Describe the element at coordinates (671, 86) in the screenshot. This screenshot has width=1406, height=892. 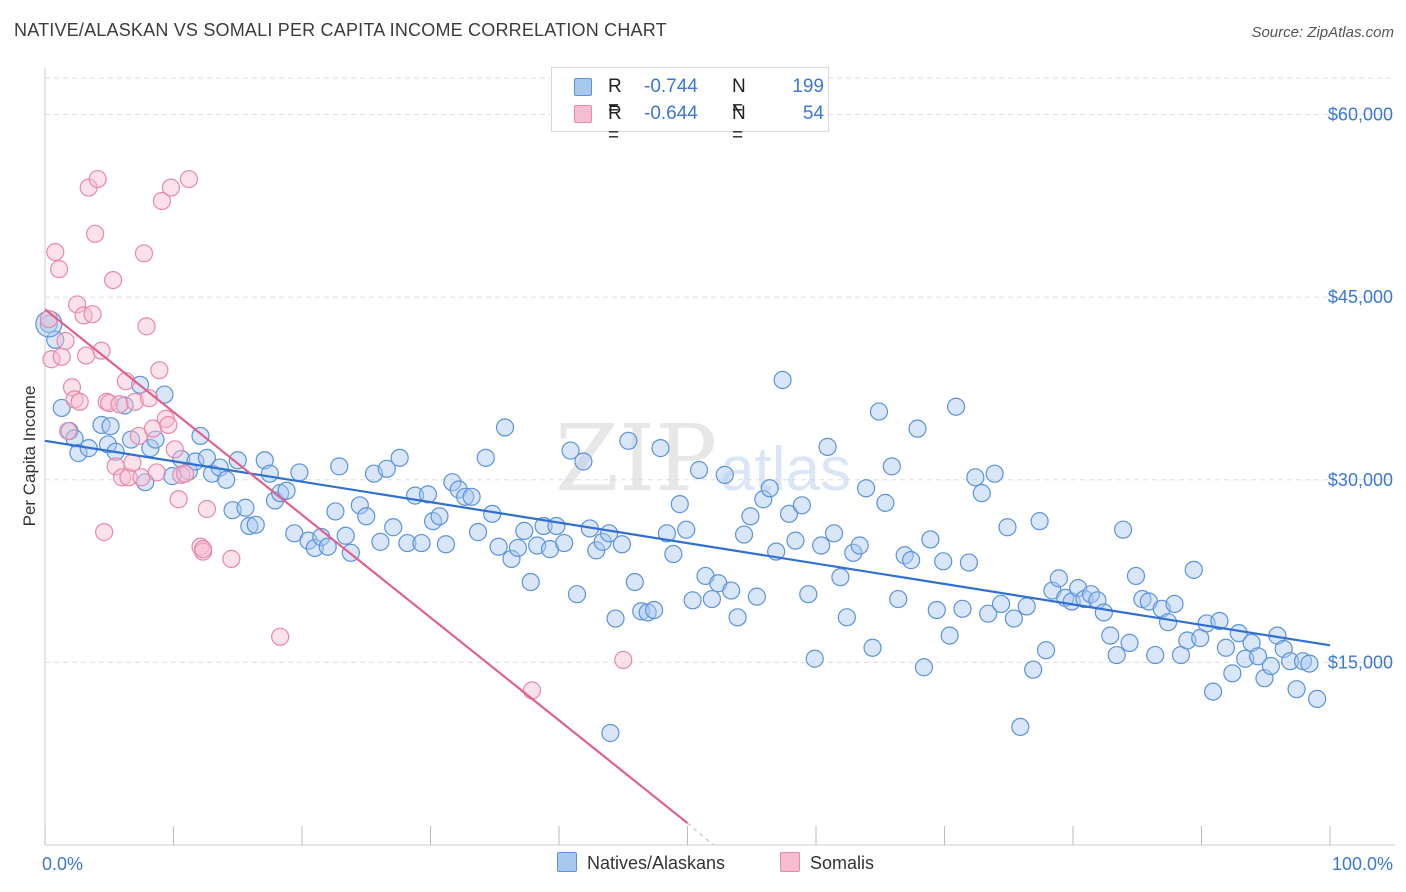
I see `legend-r-value: -0.744` at that location.